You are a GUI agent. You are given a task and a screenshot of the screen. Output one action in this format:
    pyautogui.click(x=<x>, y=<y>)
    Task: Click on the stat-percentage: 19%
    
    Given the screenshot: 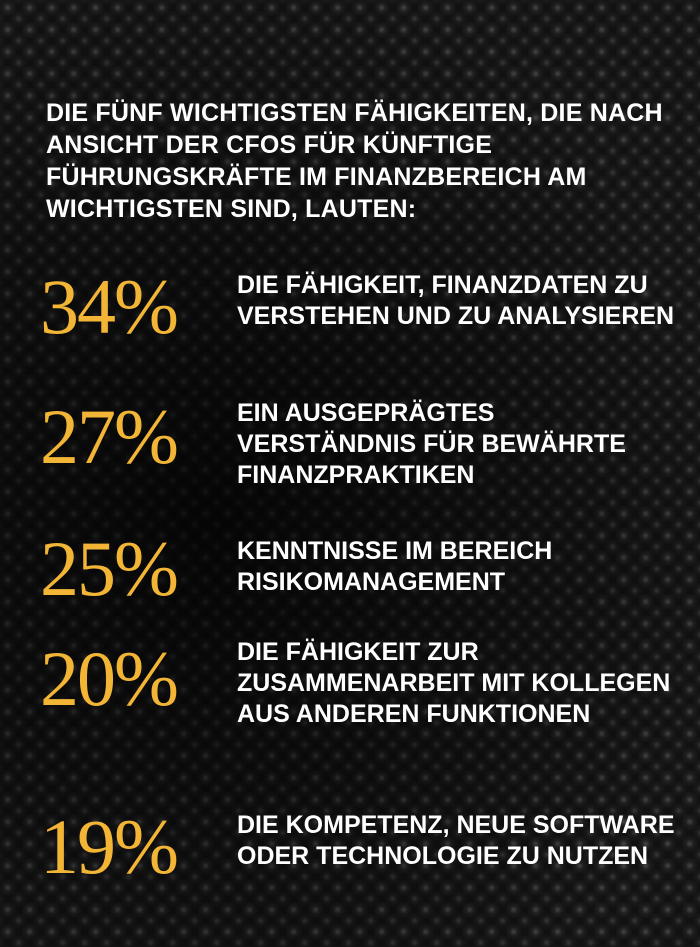 What is the action you would take?
    pyautogui.click(x=109, y=846)
    